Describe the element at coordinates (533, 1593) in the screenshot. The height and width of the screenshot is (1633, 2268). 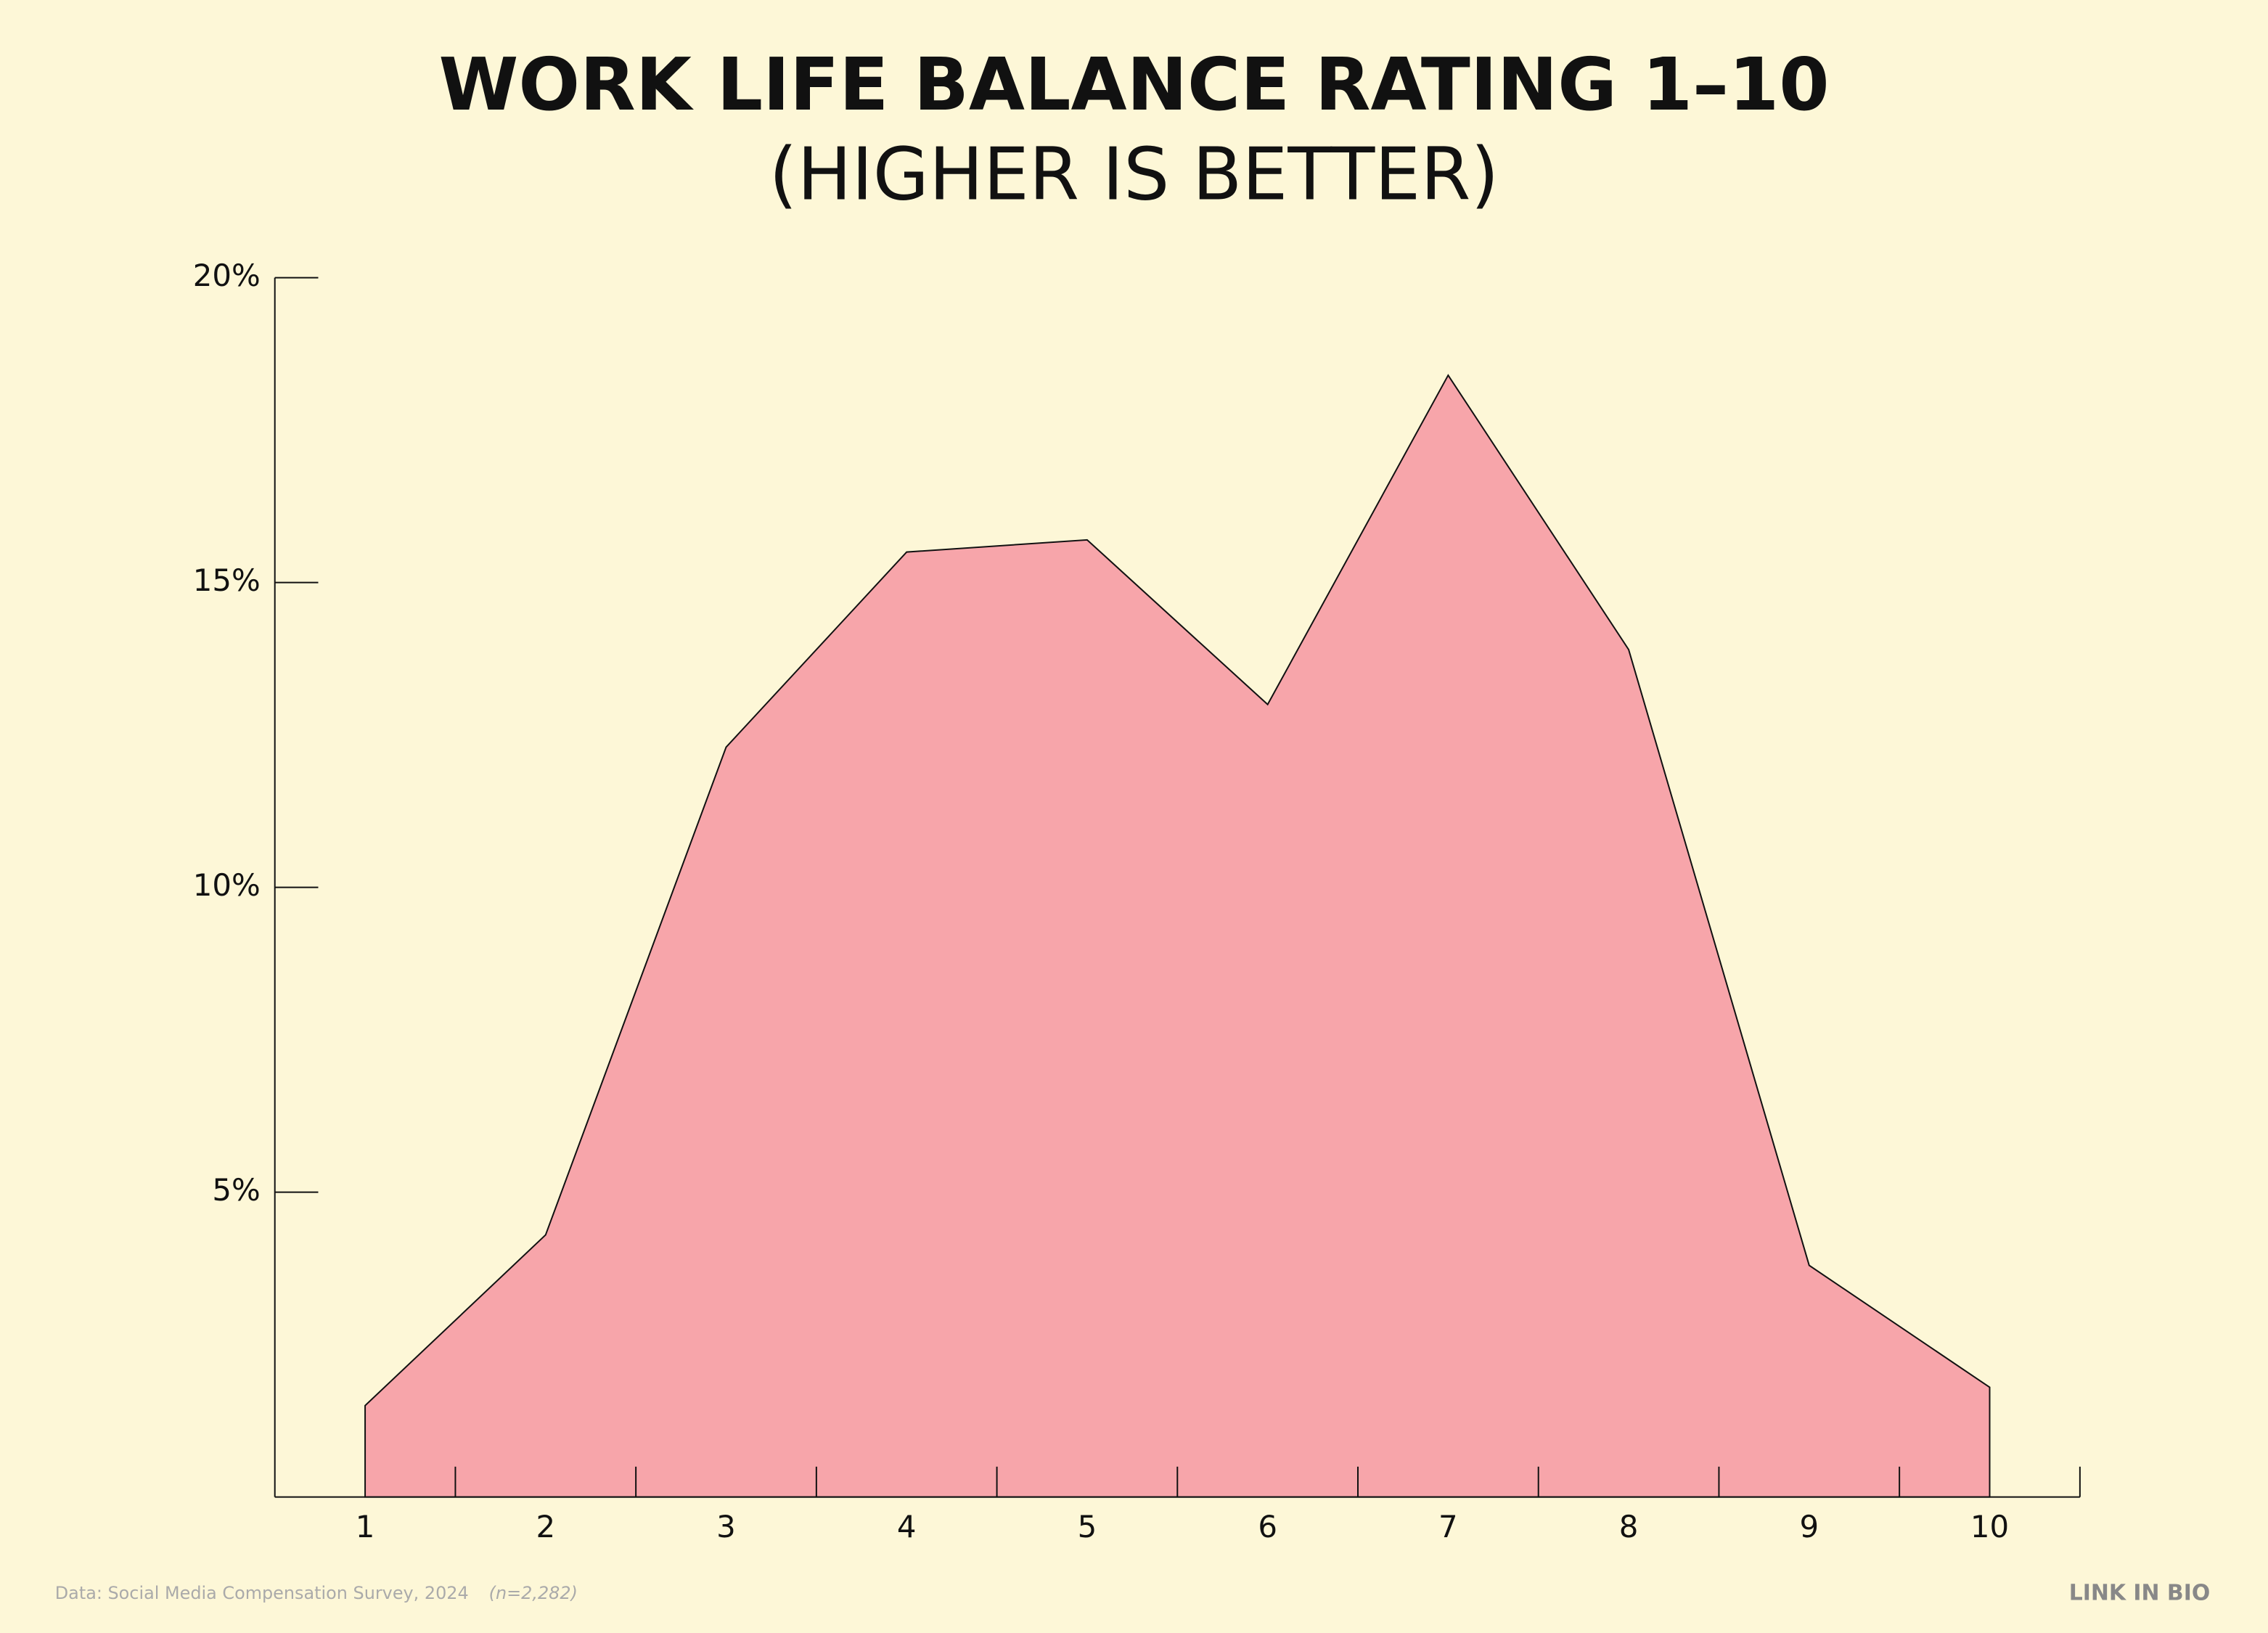
I see `note: (n=2,282)` at that location.